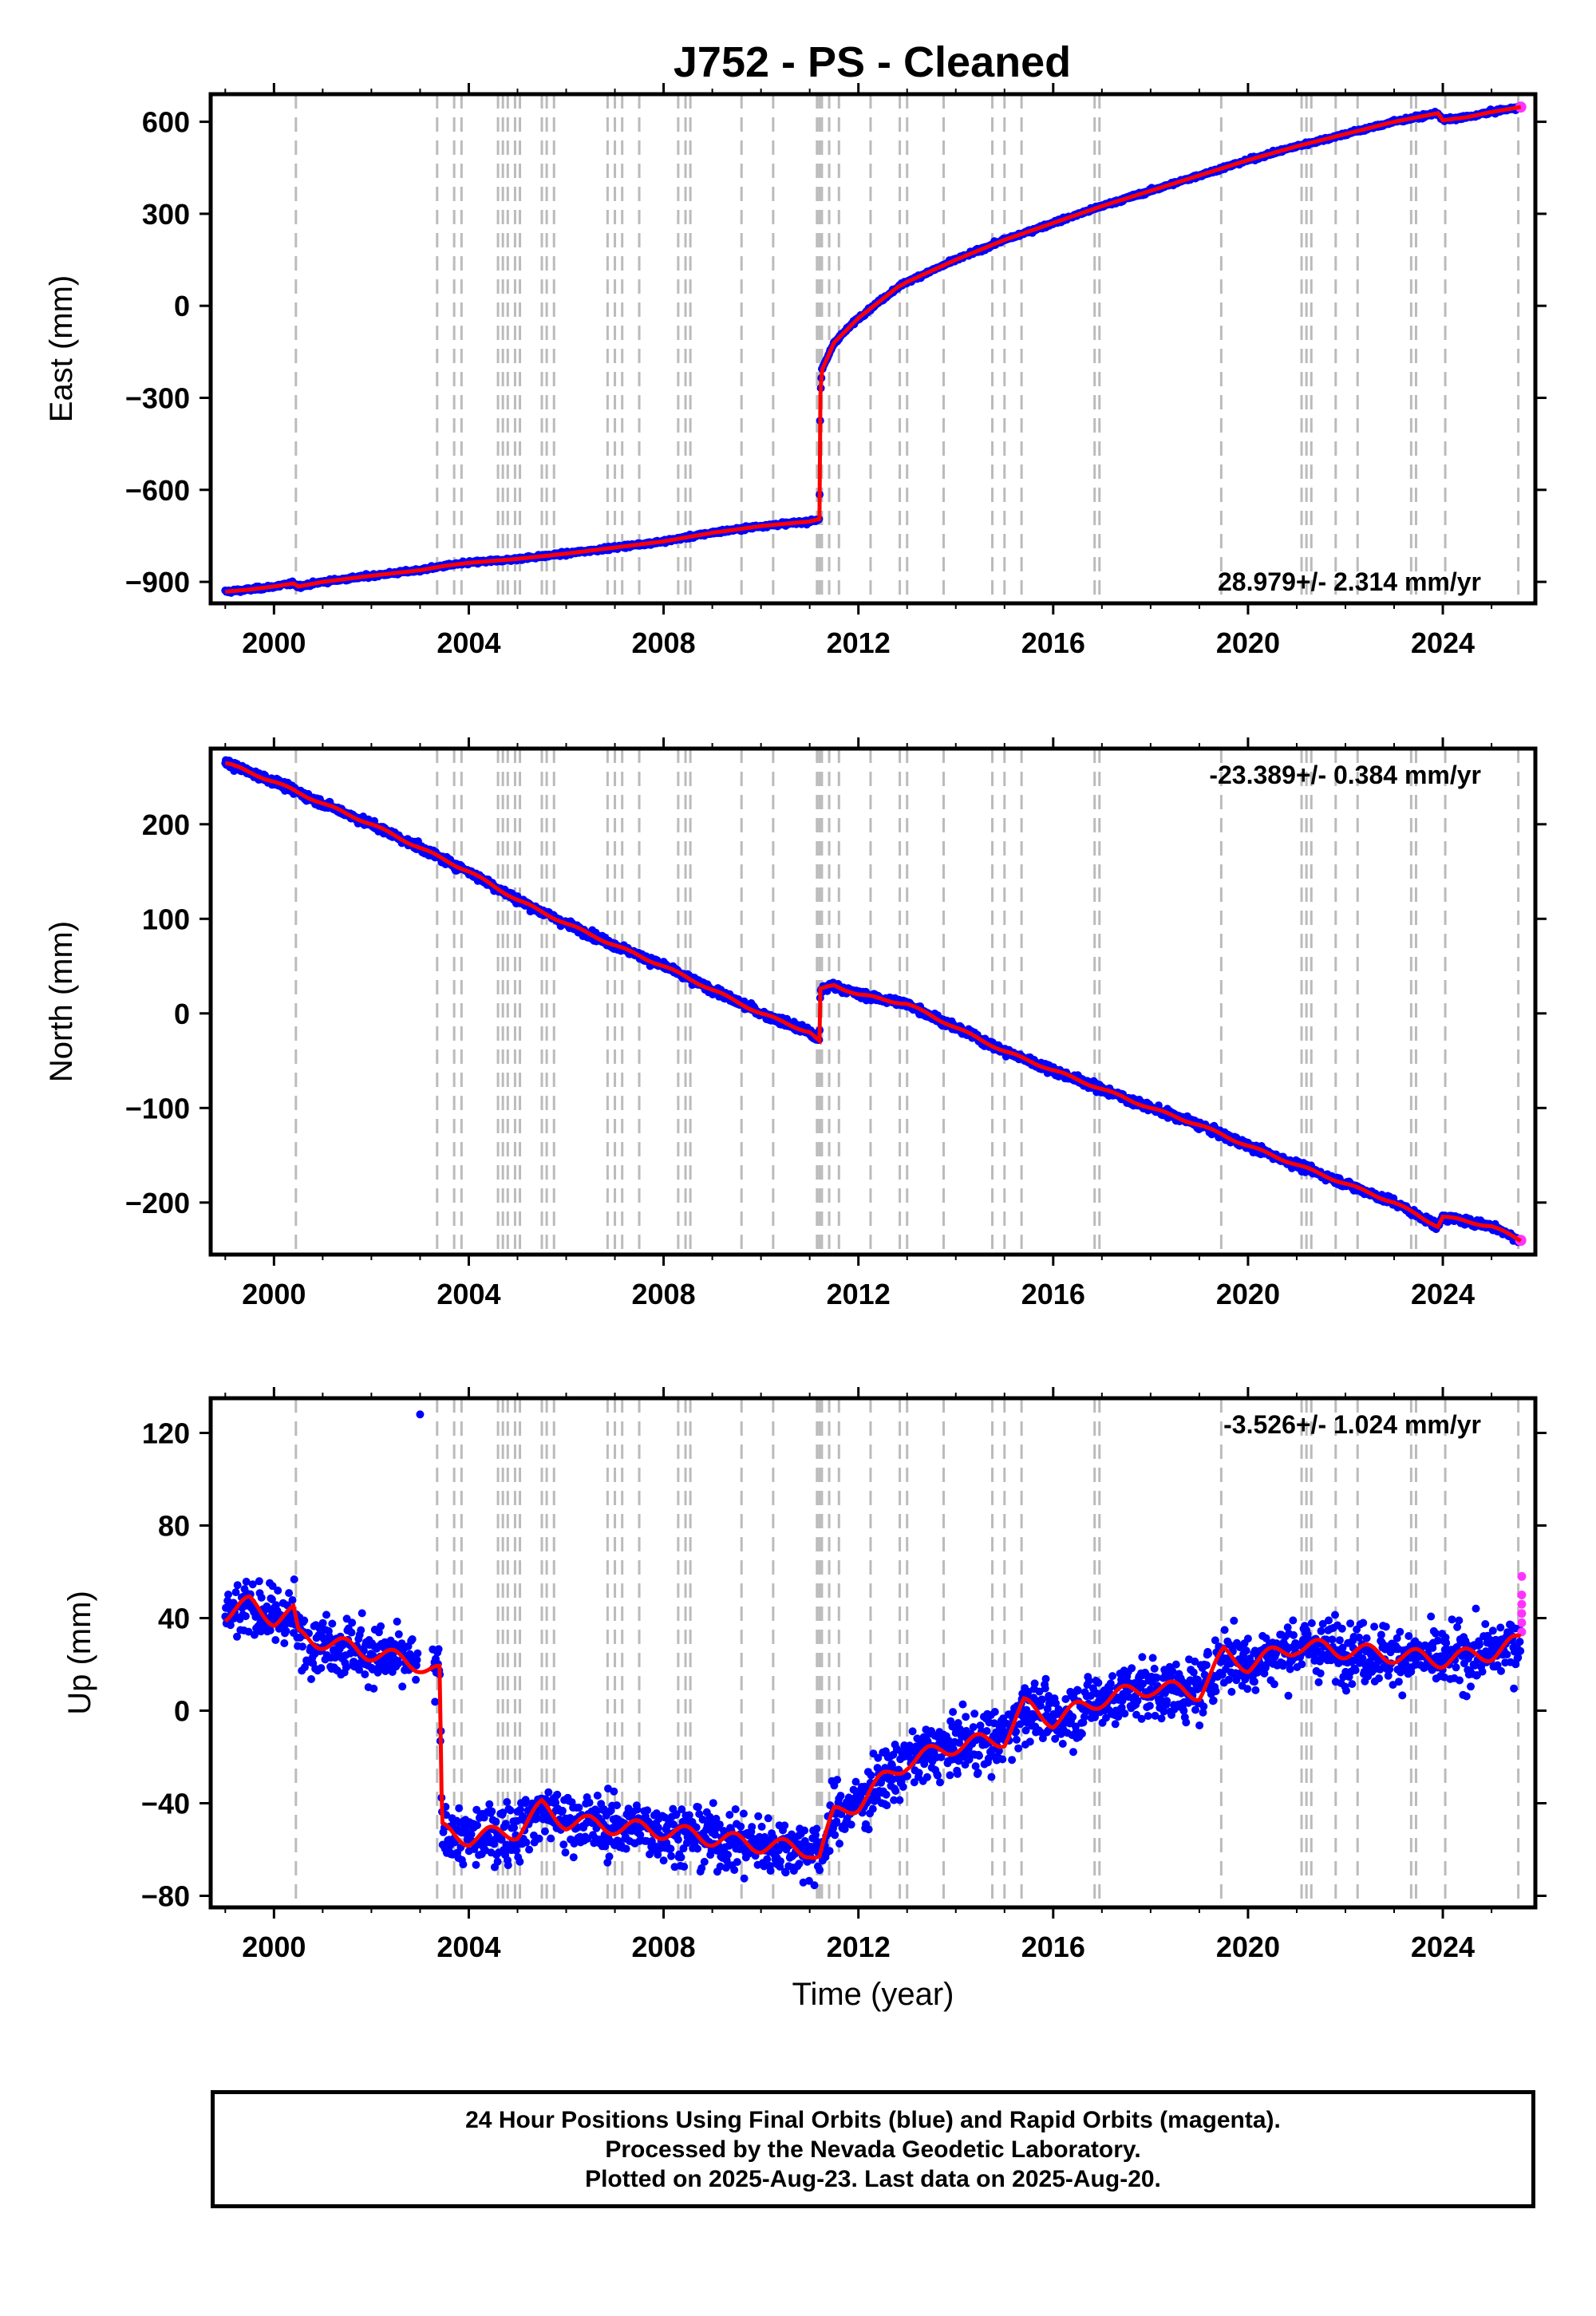 The width and height of the screenshot is (1596, 2316). I want to click on y-tick-label: −100, so click(157, 1108).